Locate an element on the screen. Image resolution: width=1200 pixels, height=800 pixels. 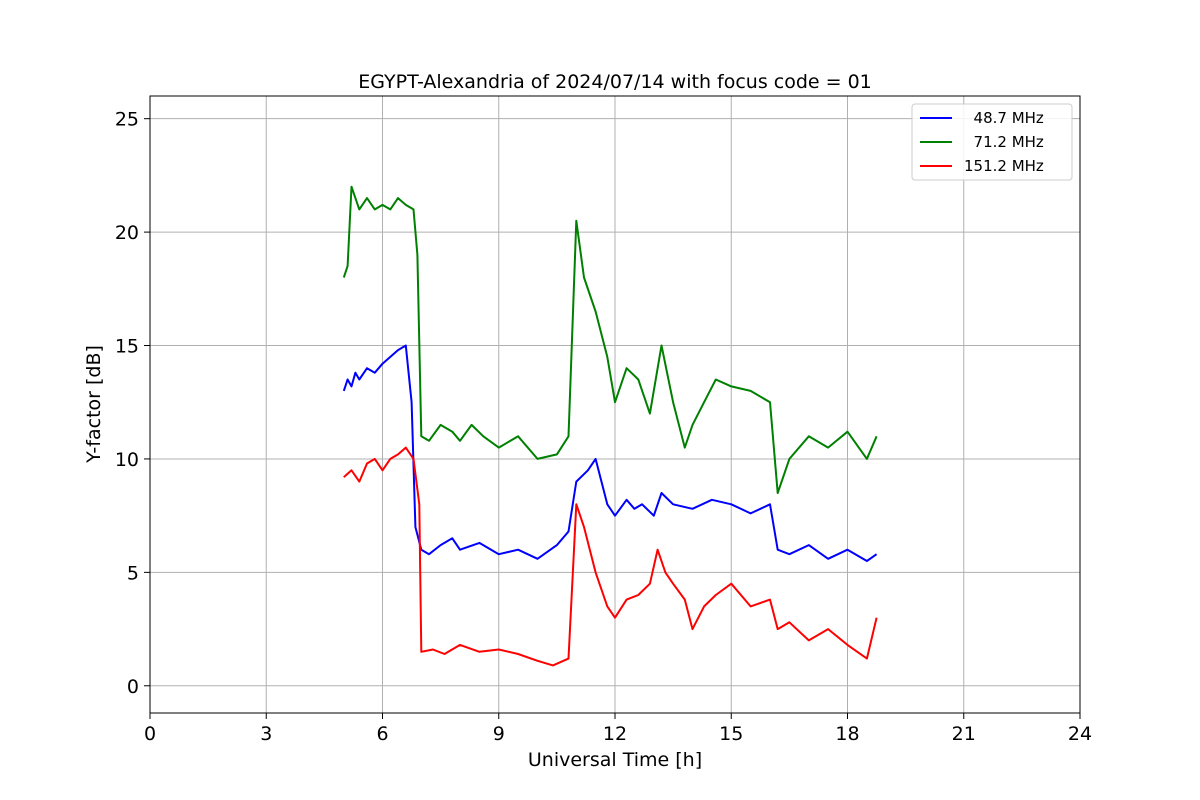
x-tick-label: 6 is located at coordinates (382, 734).